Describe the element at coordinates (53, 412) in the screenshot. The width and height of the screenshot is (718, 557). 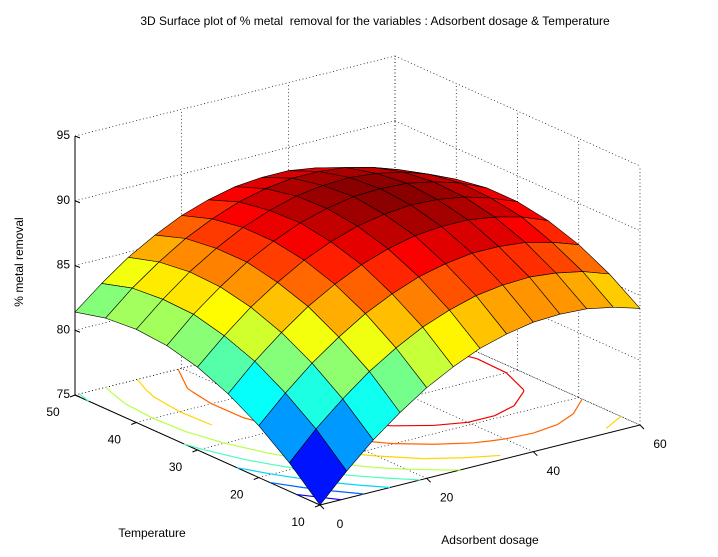
I see `y-tick-label: 50` at that location.